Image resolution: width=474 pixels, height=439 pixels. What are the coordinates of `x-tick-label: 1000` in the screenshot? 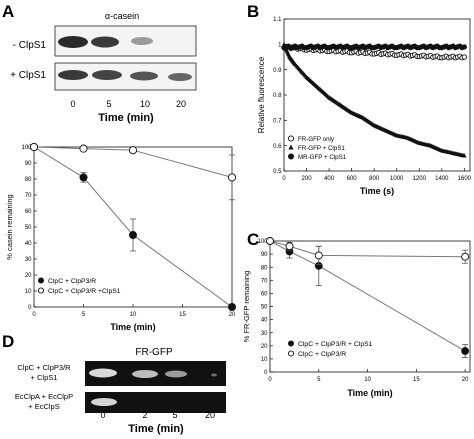 It's located at (397, 179).